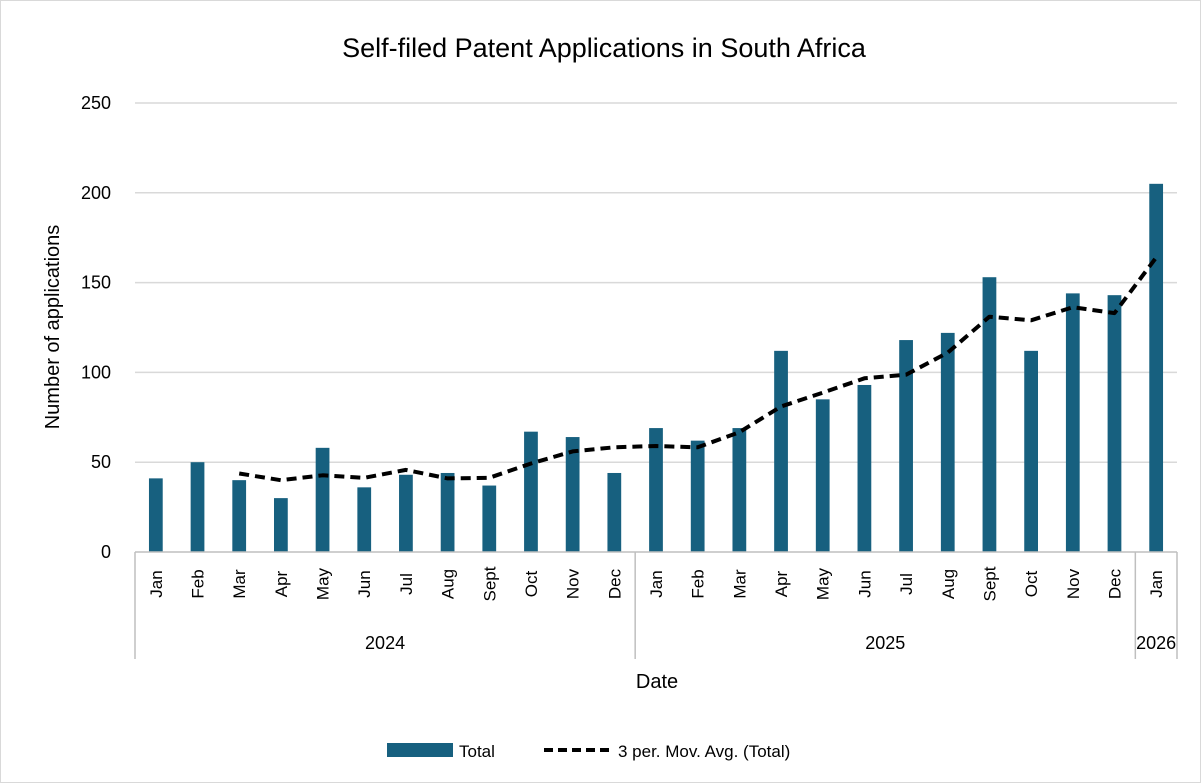 This screenshot has width=1201, height=784. What do you see at coordinates (96, 283) in the screenshot?
I see `y-tick-150: 150` at bounding box center [96, 283].